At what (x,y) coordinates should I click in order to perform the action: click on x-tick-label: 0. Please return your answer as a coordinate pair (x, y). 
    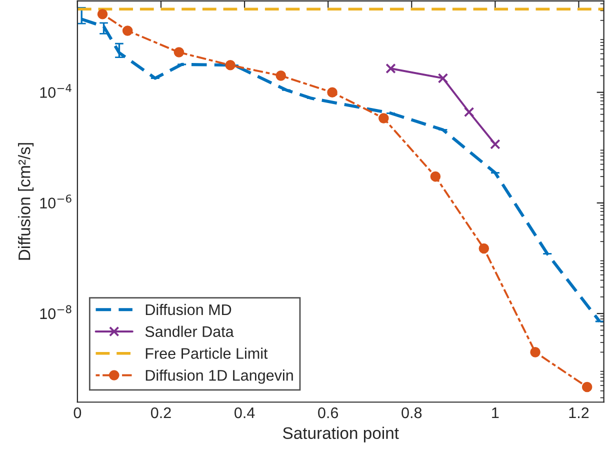
    Looking at the image, I should click on (78, 412).